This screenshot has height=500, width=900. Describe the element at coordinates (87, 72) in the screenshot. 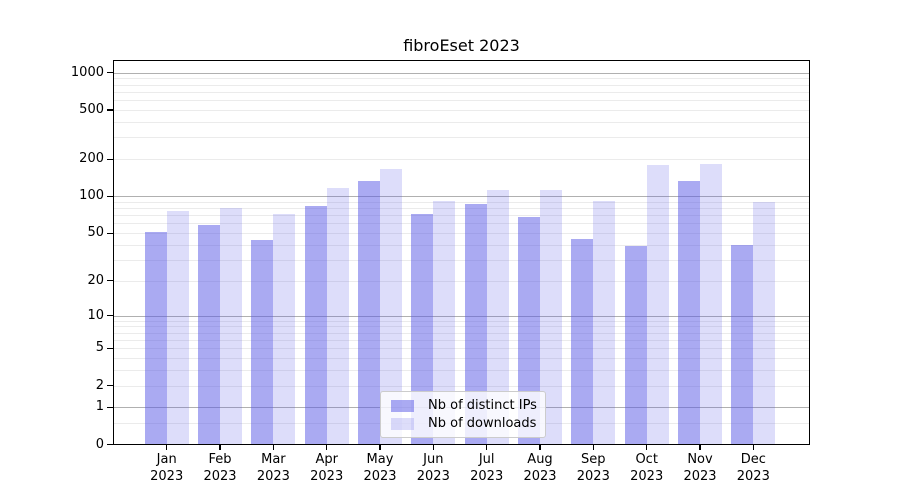

I see `y-tick-label: 1000` at that location.